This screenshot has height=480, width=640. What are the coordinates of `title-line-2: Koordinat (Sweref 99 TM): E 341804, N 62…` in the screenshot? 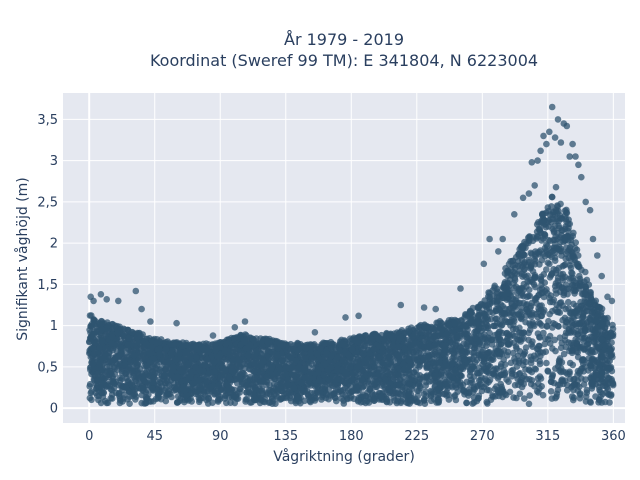 It's located at (344, 60).